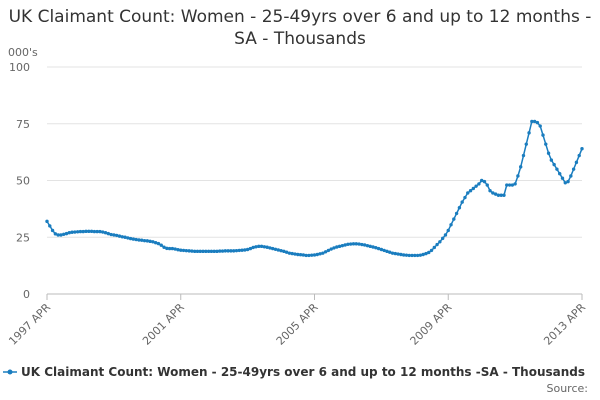 This screenshot has height=400, width=600. I want to click on legend-marker, so click(10, 372).